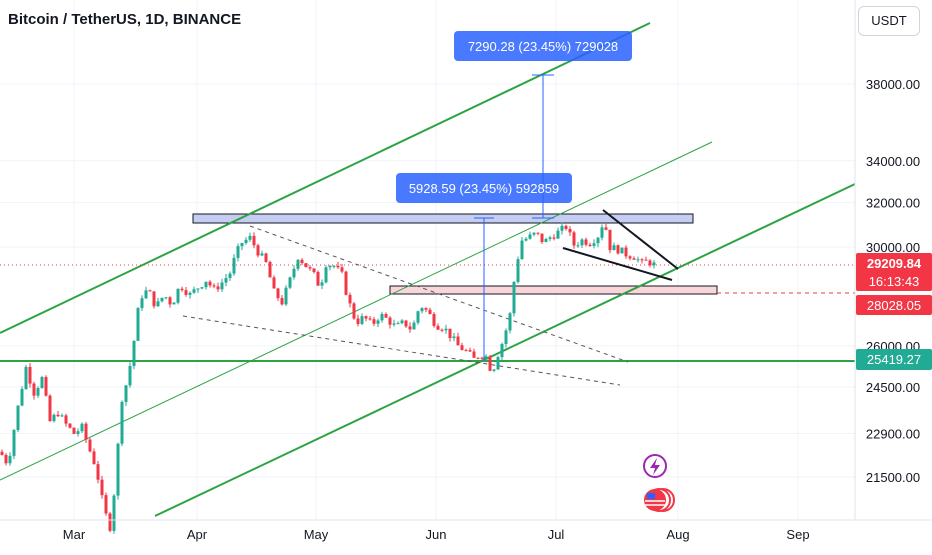  Describe the element at coordinates (197, 534) in the screenshot. I see `time-tick-label: Apr` at that location.